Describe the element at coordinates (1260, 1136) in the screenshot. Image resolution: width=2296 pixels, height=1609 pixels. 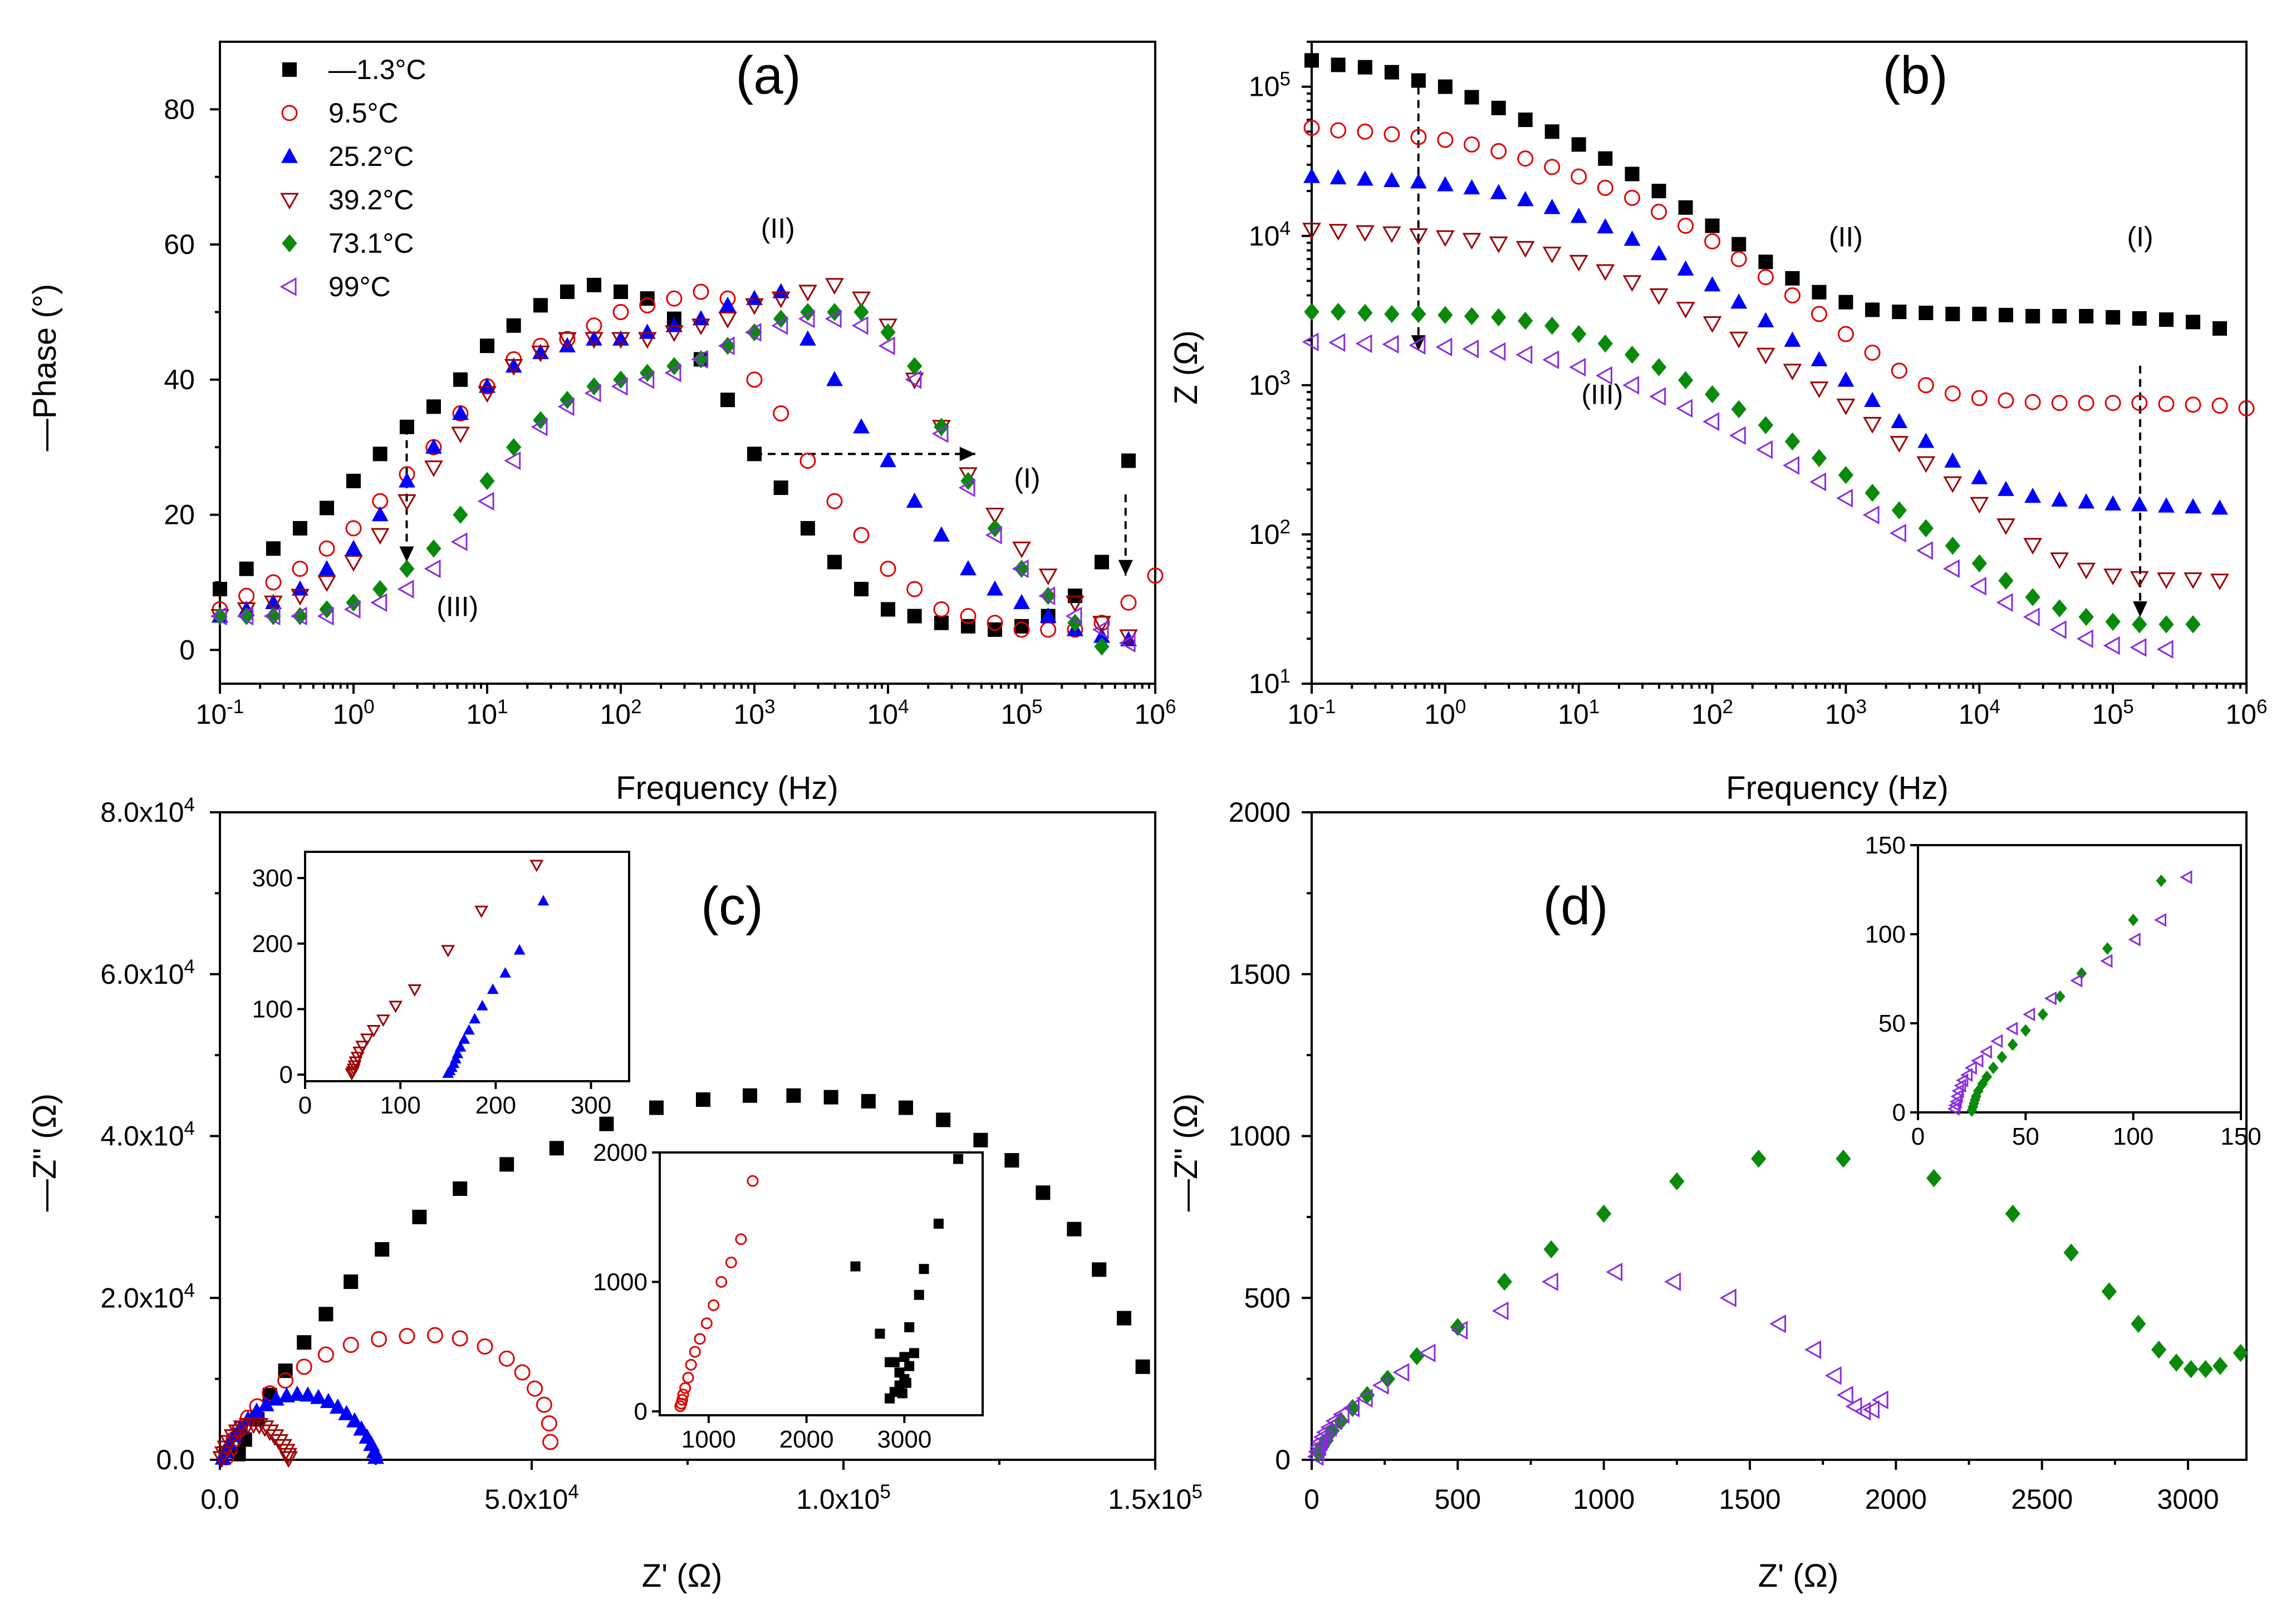
I see `panel-d-ytick-label-2: 1000` at that location.